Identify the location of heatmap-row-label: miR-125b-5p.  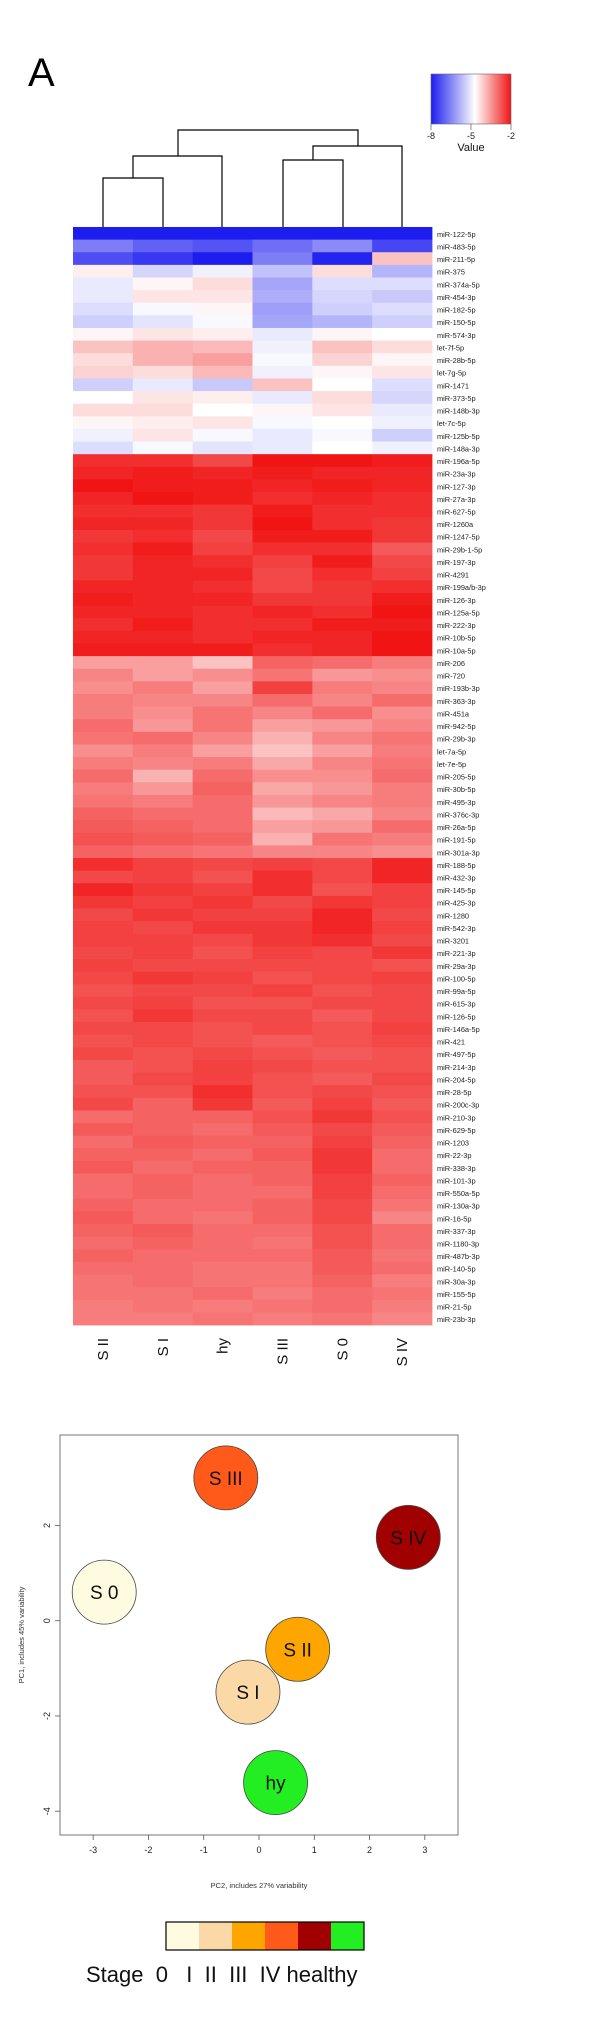
(458, 436).